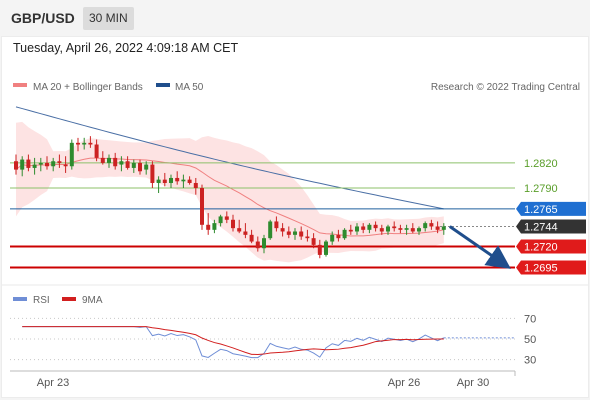 The height and width of the screenshot is (400, 590). I want to click on ma50-legend-label: MA 50, so click(189, 87).